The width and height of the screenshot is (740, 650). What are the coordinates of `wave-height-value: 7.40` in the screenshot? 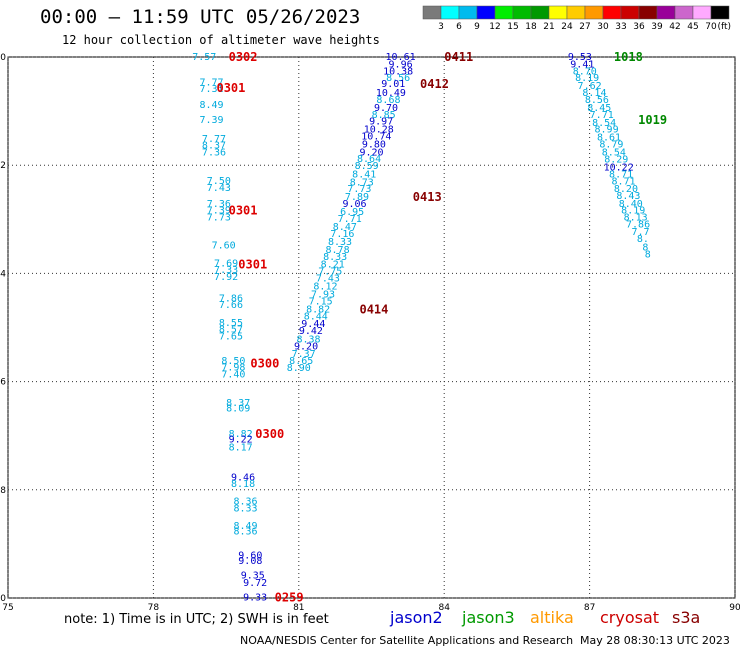 It's located at (233, 374).